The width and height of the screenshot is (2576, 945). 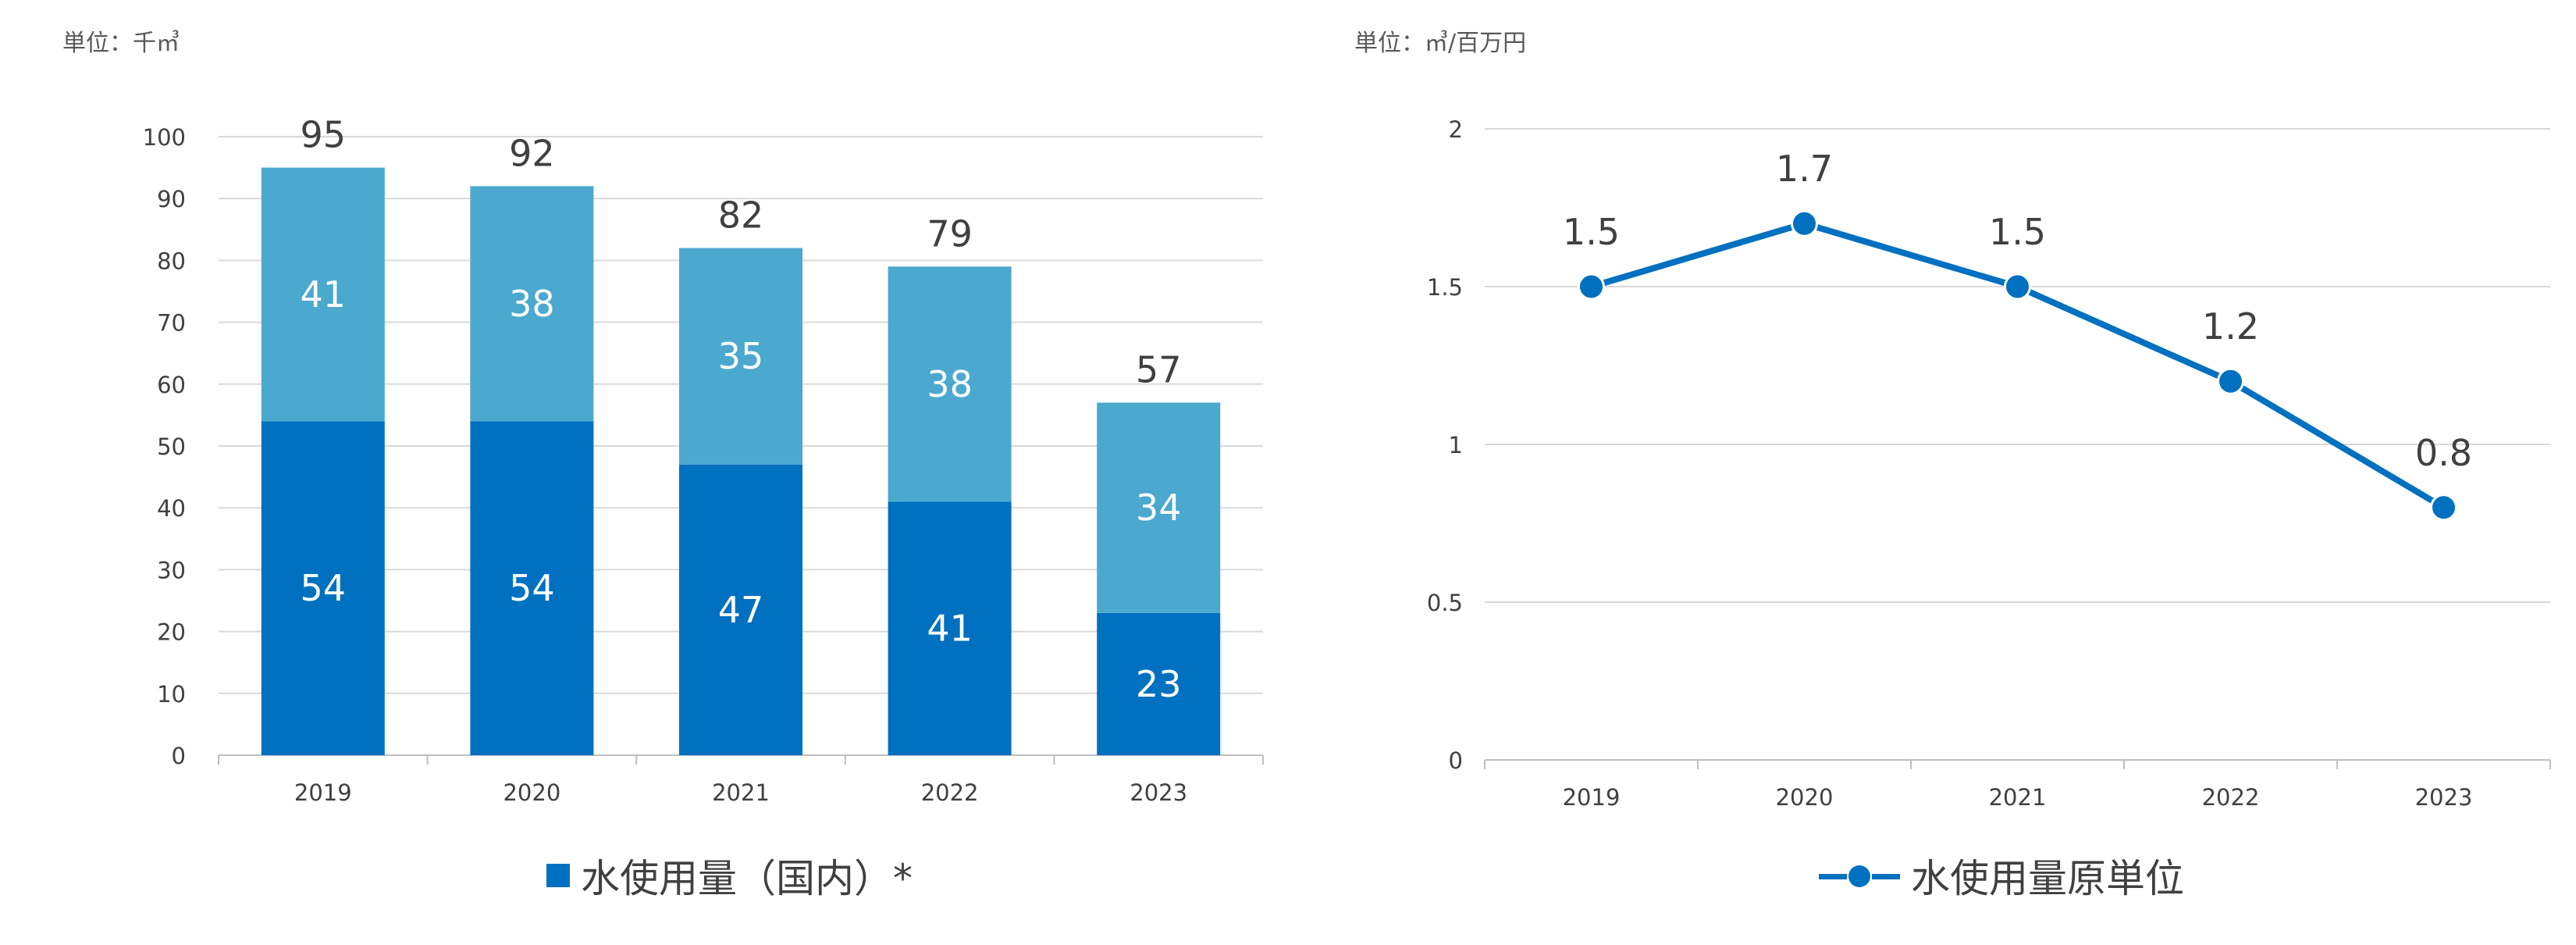 What do you see at coordinates (1804, 169) in the screenshot?
I see `line-point-label: 1.7` at bounding box center [1804, 169].